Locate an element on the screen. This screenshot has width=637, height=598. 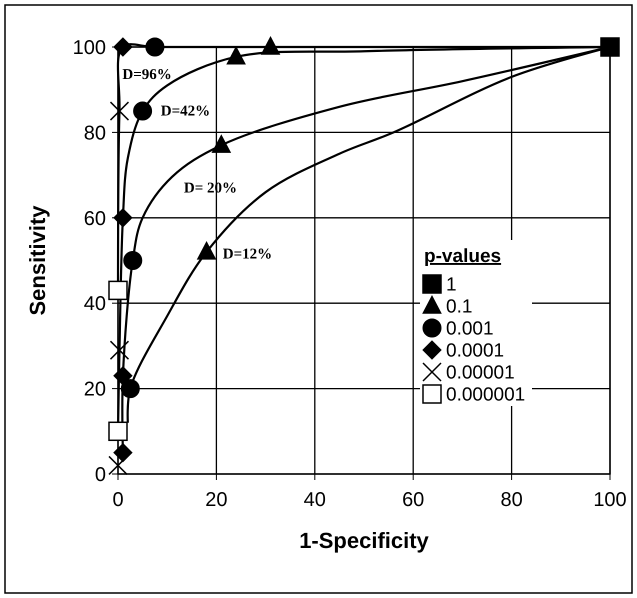
legend-title: p-values is located at coordinates (463, 256).